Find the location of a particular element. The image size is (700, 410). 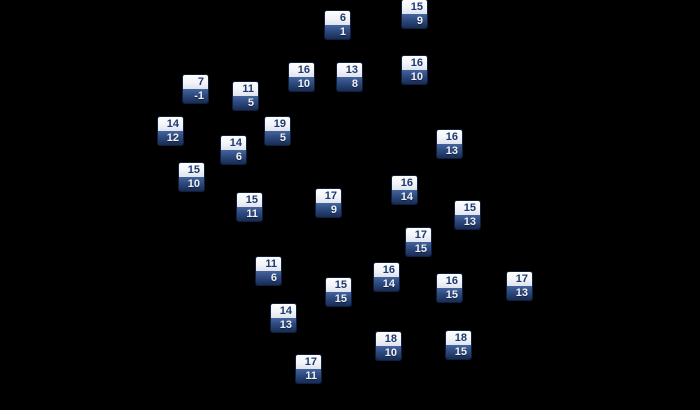

unit-badge: 17 15 is located at coordinates (418, 242).